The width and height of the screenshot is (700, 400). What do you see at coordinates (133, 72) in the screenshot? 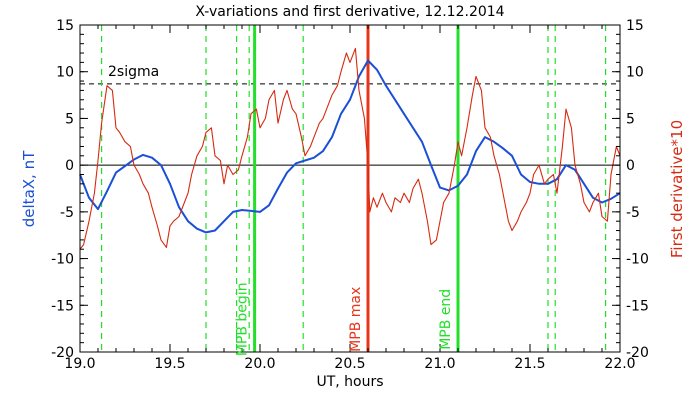
I see `sigma-label: 2sigma` at bounding box center [133, 72].